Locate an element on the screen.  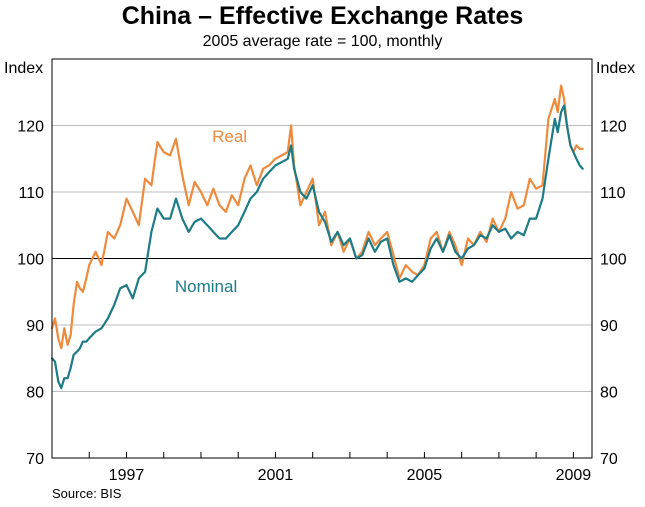
x-tick-label: 1997 is located at coordinates (127, 475).